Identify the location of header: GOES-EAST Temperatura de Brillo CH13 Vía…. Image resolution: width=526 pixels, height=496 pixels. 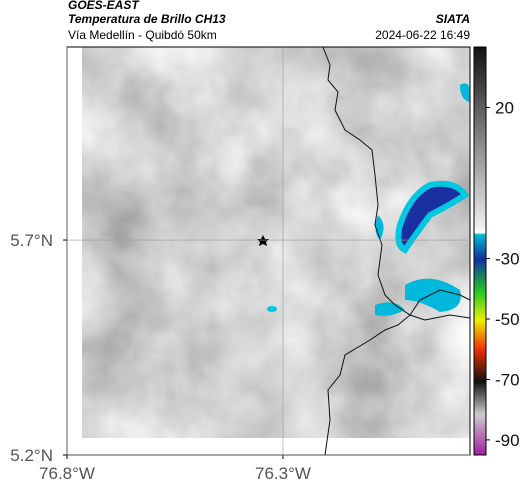
(269, 21).